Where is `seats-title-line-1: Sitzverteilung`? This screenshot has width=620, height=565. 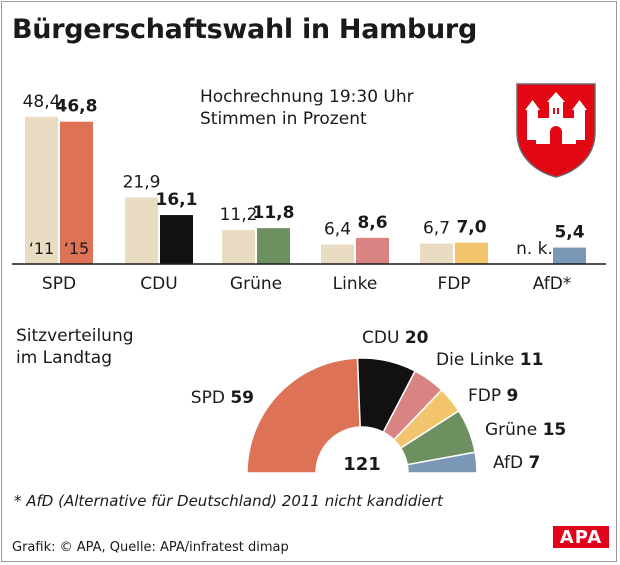 seats-title-line-1: Sitzverteilung is located at coordinates (75, 336).